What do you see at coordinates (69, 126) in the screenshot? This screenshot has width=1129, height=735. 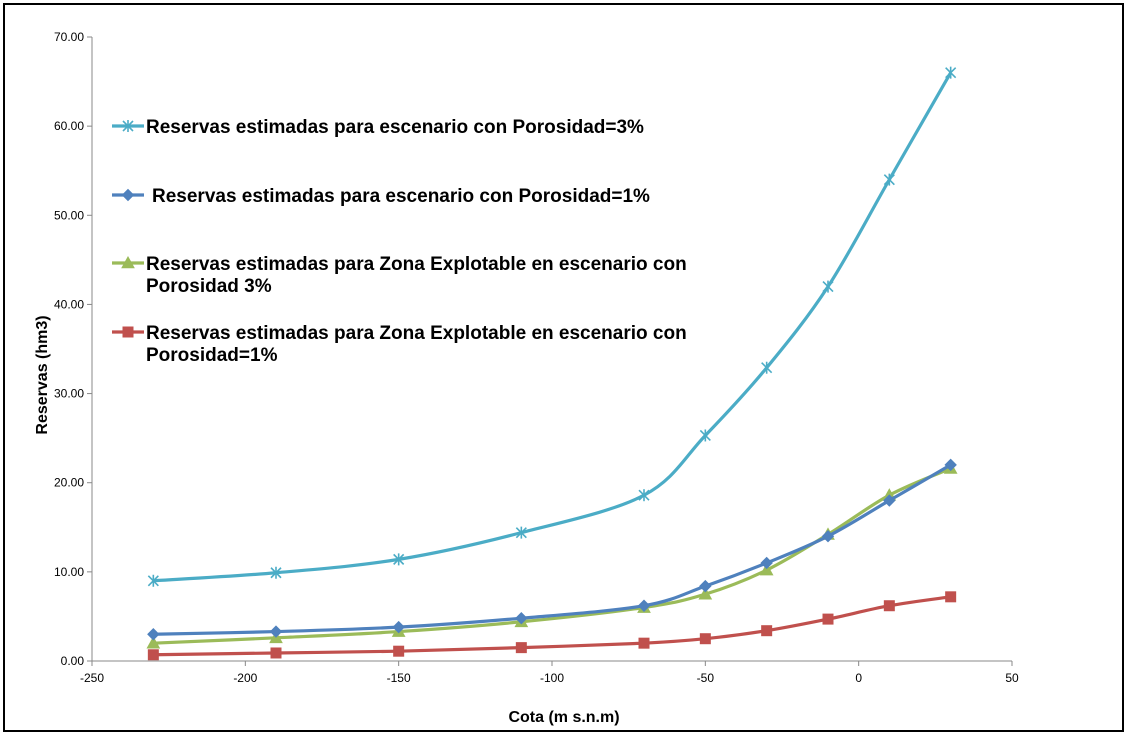 I see `y-tick-label: 60.00` at bounding box center [69, 126].